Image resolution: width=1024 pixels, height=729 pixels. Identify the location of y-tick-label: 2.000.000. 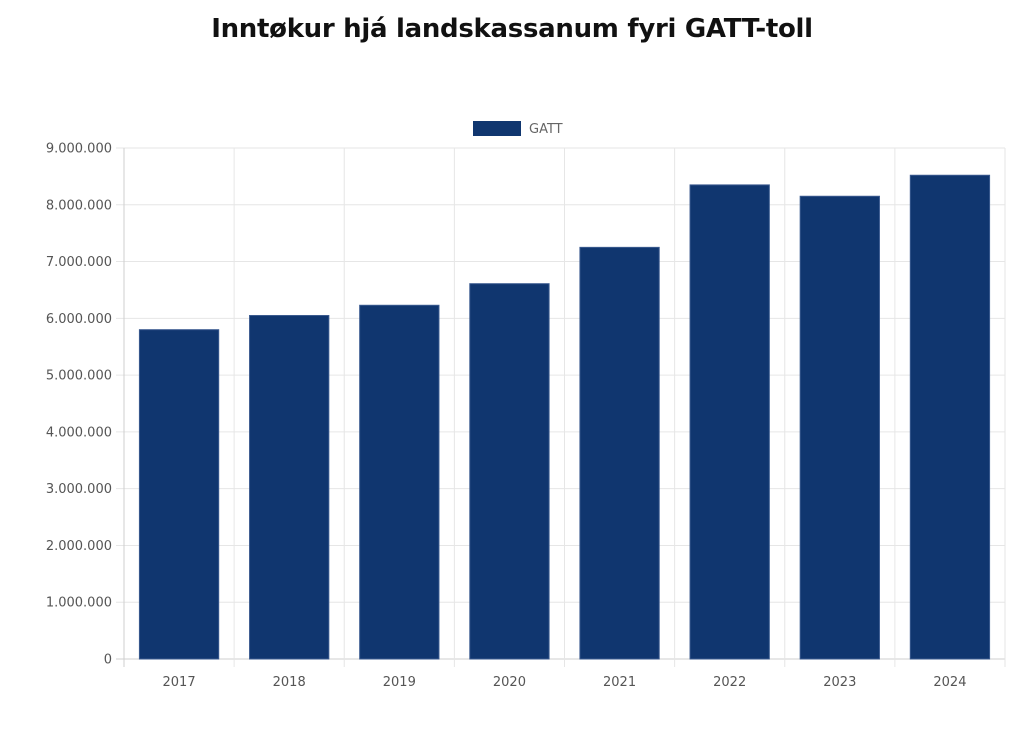
(79, 546).